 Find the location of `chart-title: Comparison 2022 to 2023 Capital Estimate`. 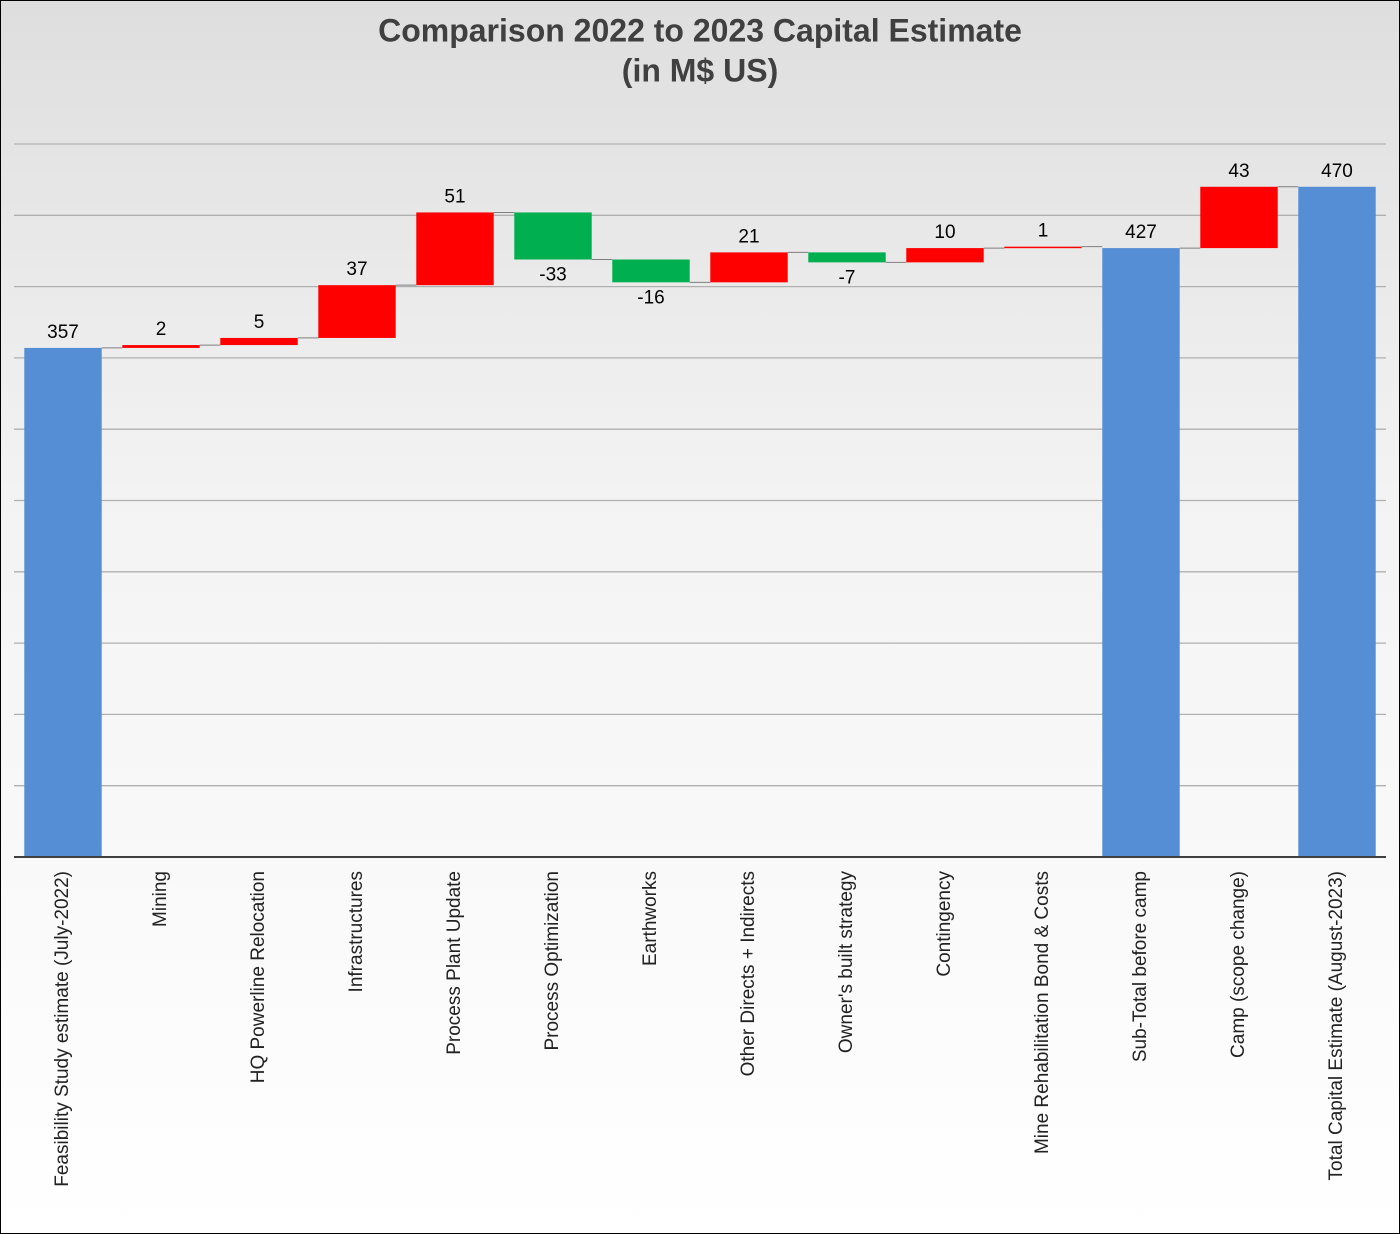

chart-title: Comparison 2022 to 2023 Capital Estimate is located at coordinates (700, 30).